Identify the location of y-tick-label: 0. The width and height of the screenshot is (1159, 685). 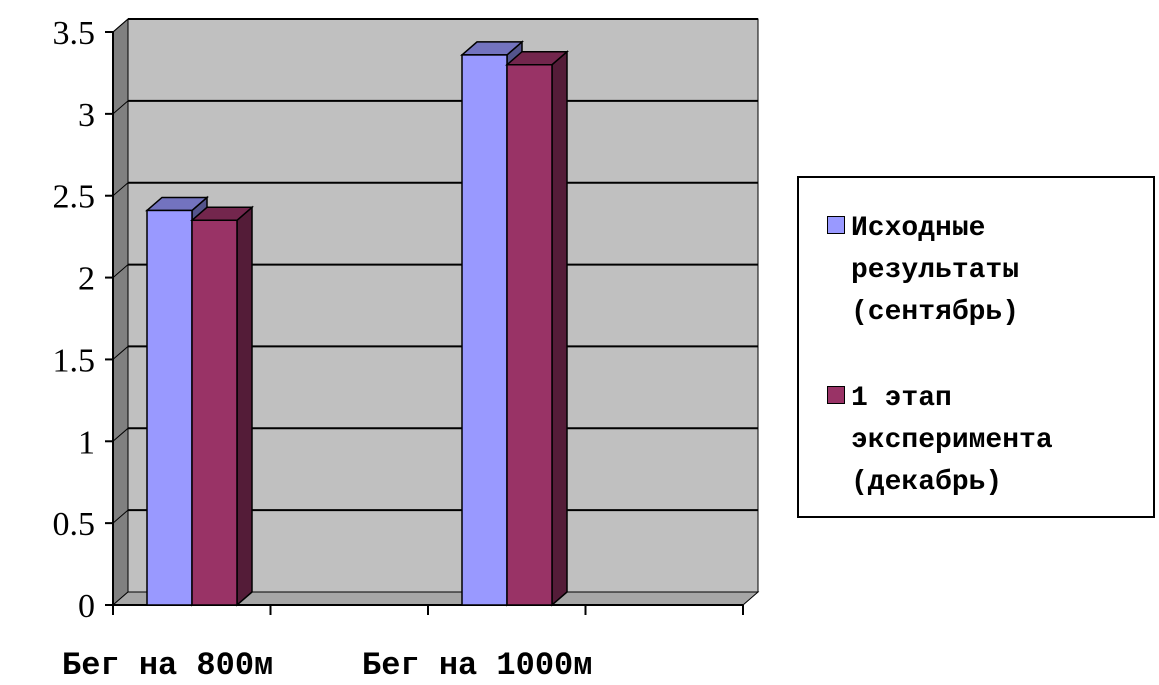
(86, 606).